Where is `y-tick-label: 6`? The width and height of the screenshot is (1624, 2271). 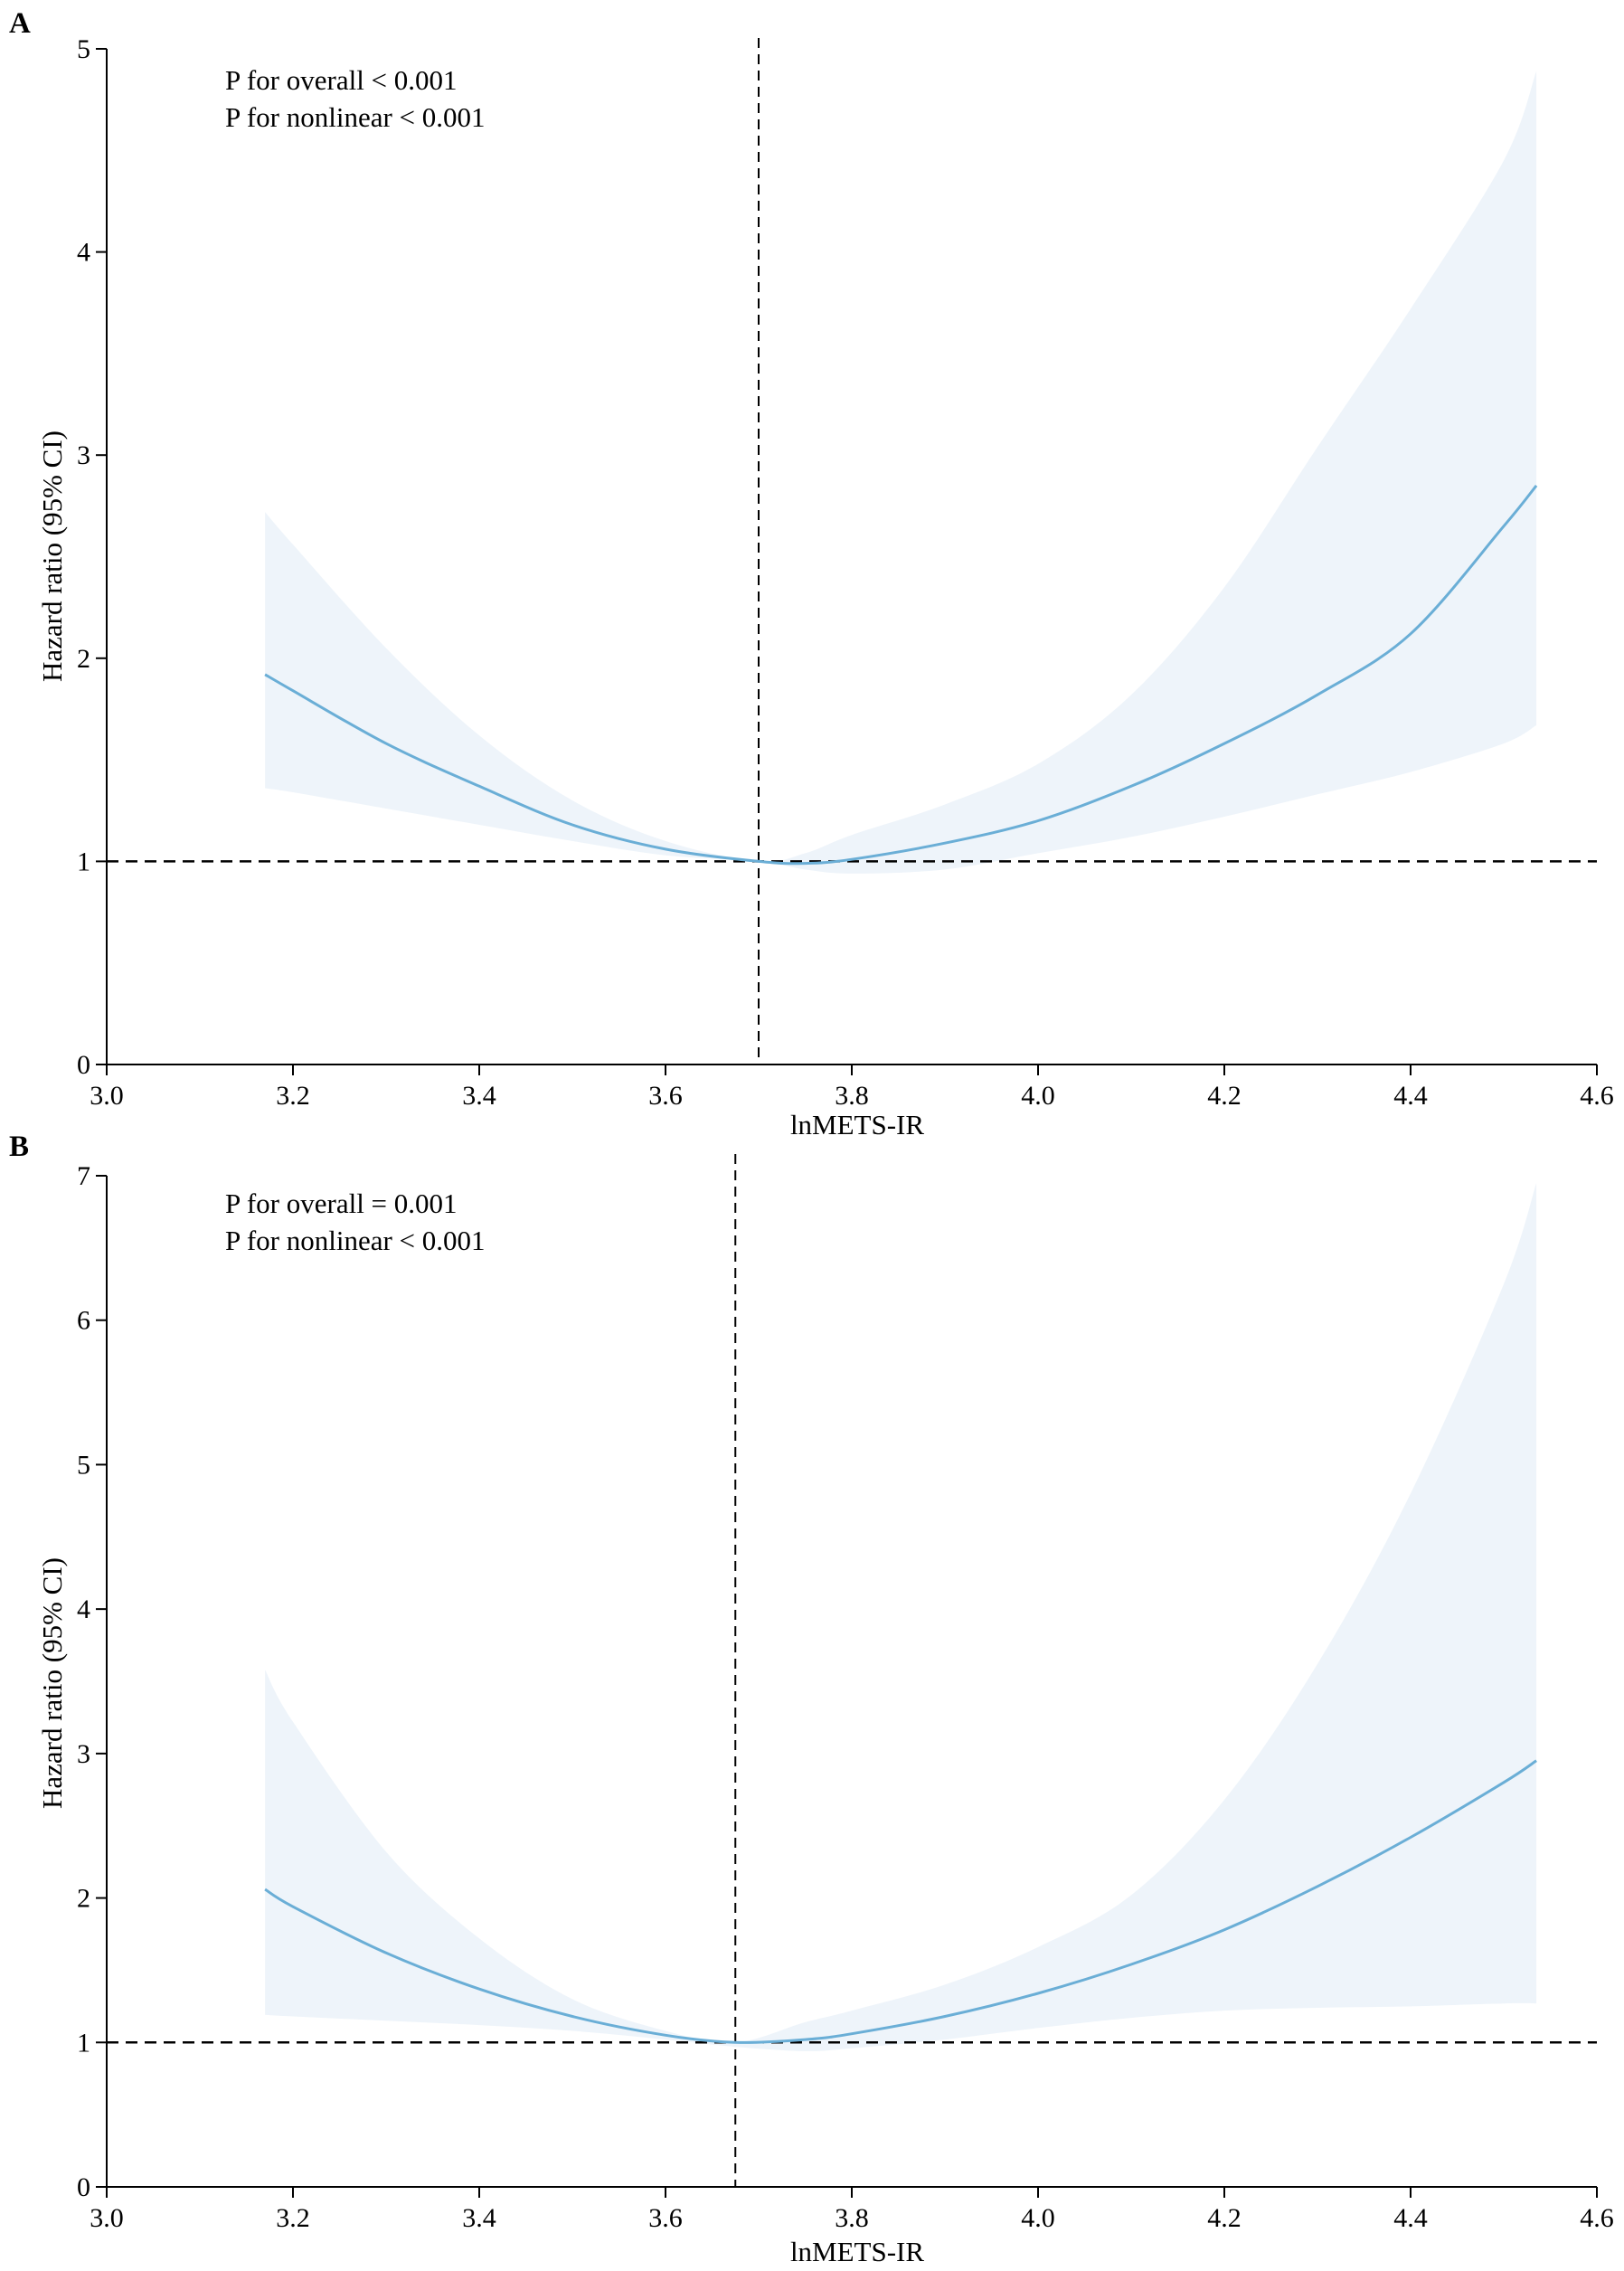
y-tick-label: 6 is located at coordinates (84, 1321).